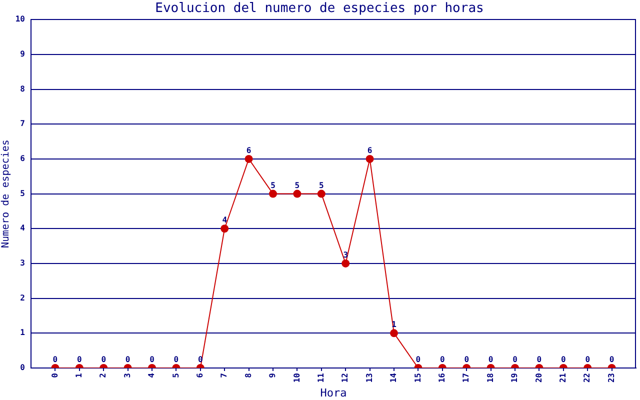 Image resolution: width=640 pixels, height=400 pixels. Describe the element at coordinates (55, 375) in the screenshot. I see `x-tick-label: 0` at that location.